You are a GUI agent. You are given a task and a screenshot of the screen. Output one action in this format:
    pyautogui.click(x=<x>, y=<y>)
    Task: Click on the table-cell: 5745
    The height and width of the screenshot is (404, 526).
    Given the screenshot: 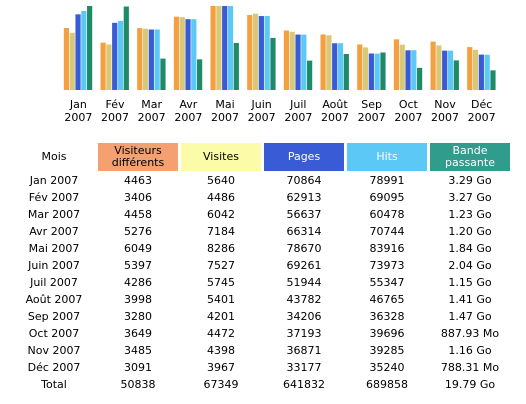 What is the action you would take?
    pyautogui.click(x=221, y=282)
    